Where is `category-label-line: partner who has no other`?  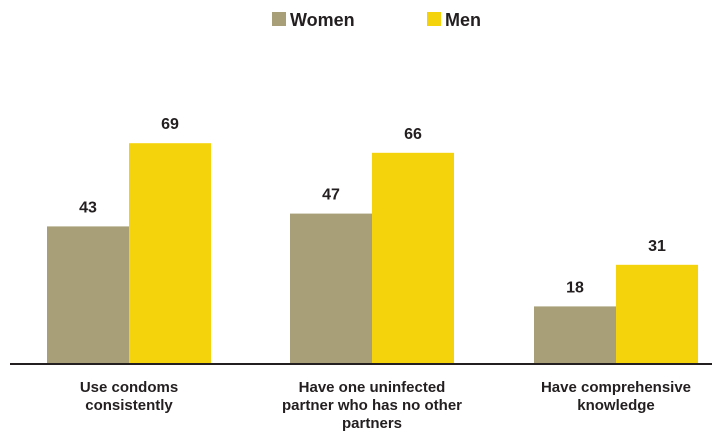
category-label-line: partner who has no other is located at coordinates (372, 405).